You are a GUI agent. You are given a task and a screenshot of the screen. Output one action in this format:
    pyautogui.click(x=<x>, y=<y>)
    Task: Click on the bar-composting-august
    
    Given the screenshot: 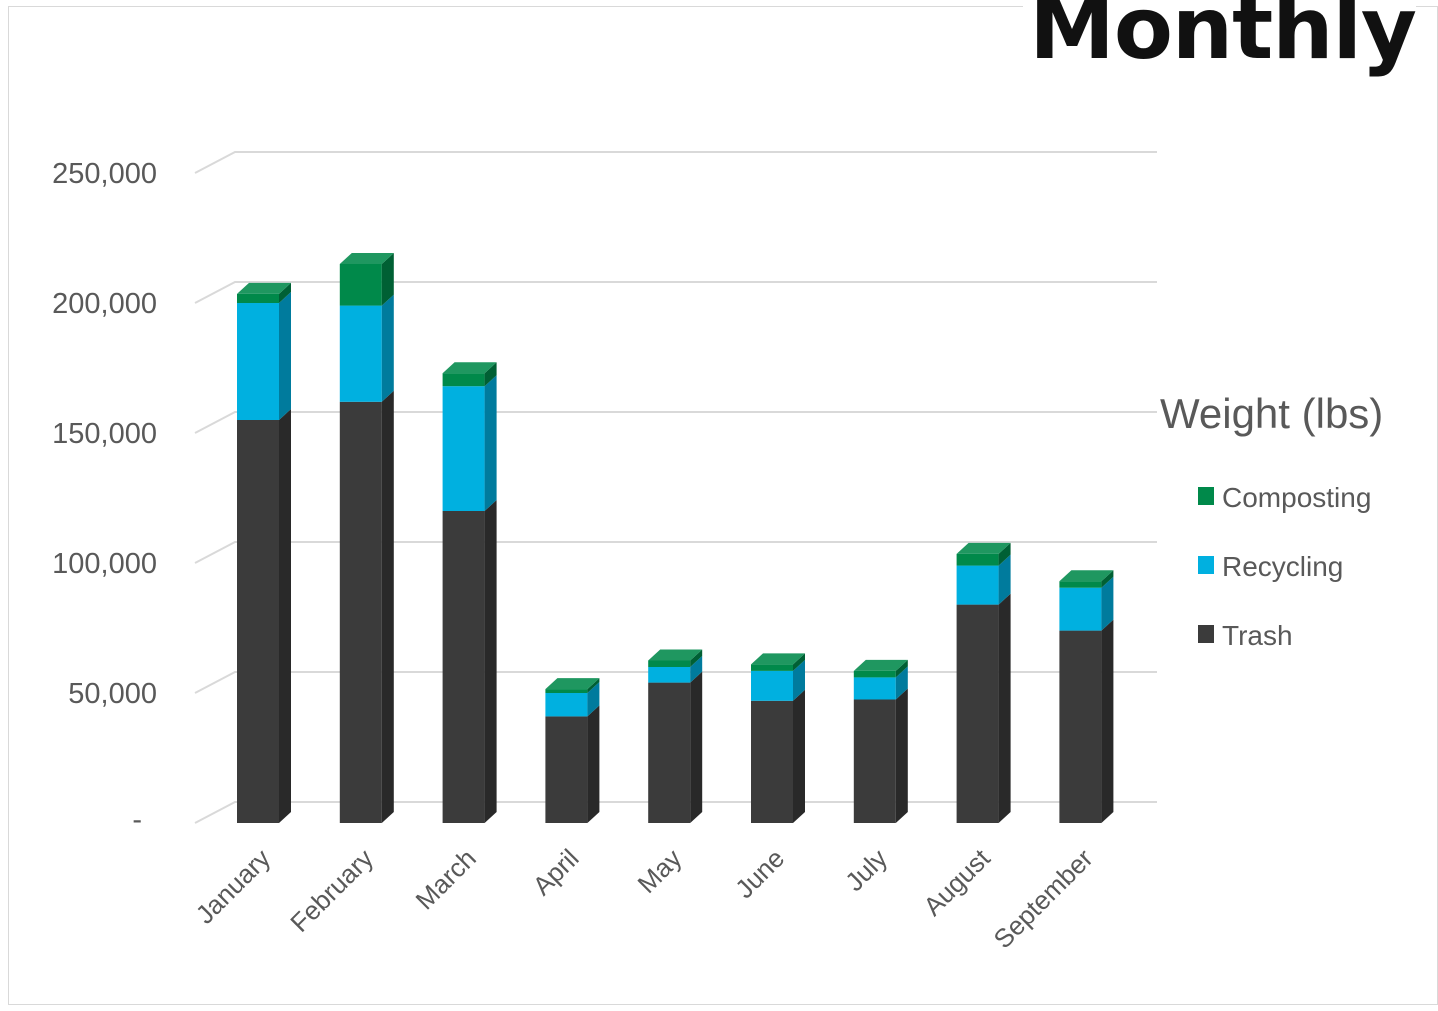 What is the action you would take?
    pyautogui.click(x=977, y=559)
    